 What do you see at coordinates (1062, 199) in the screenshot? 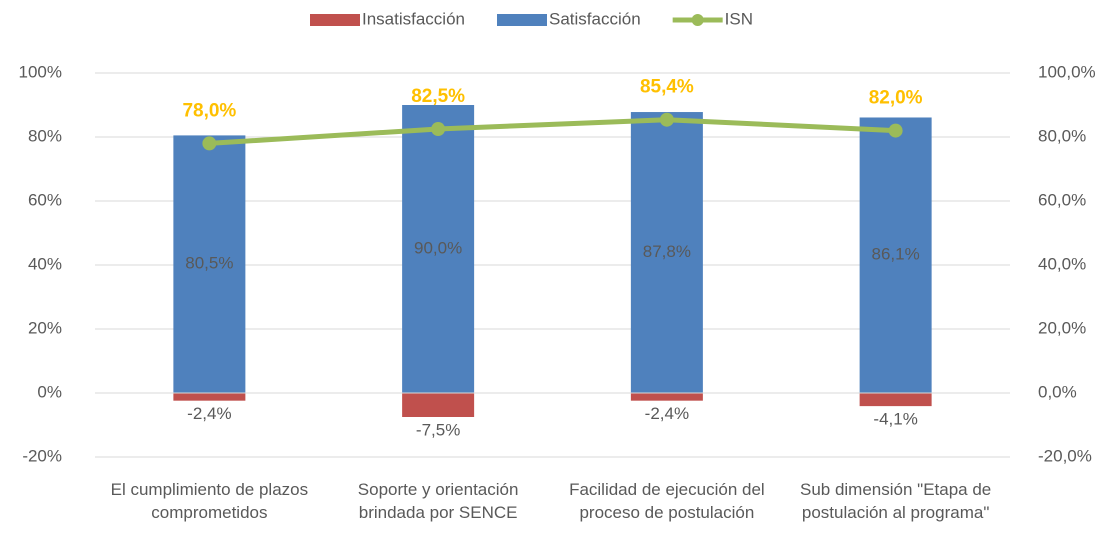
I see `y2-tick-label: 60,0%` at bounding box center [1062, 199].